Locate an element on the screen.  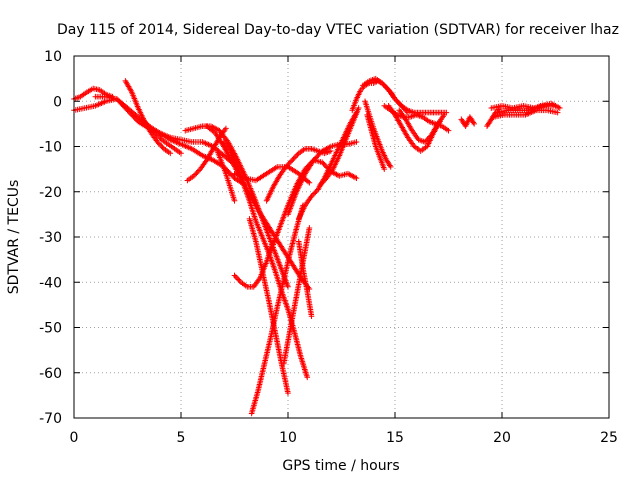
x-axis-label: GPS time / hours is located at coordinates (340, 466).